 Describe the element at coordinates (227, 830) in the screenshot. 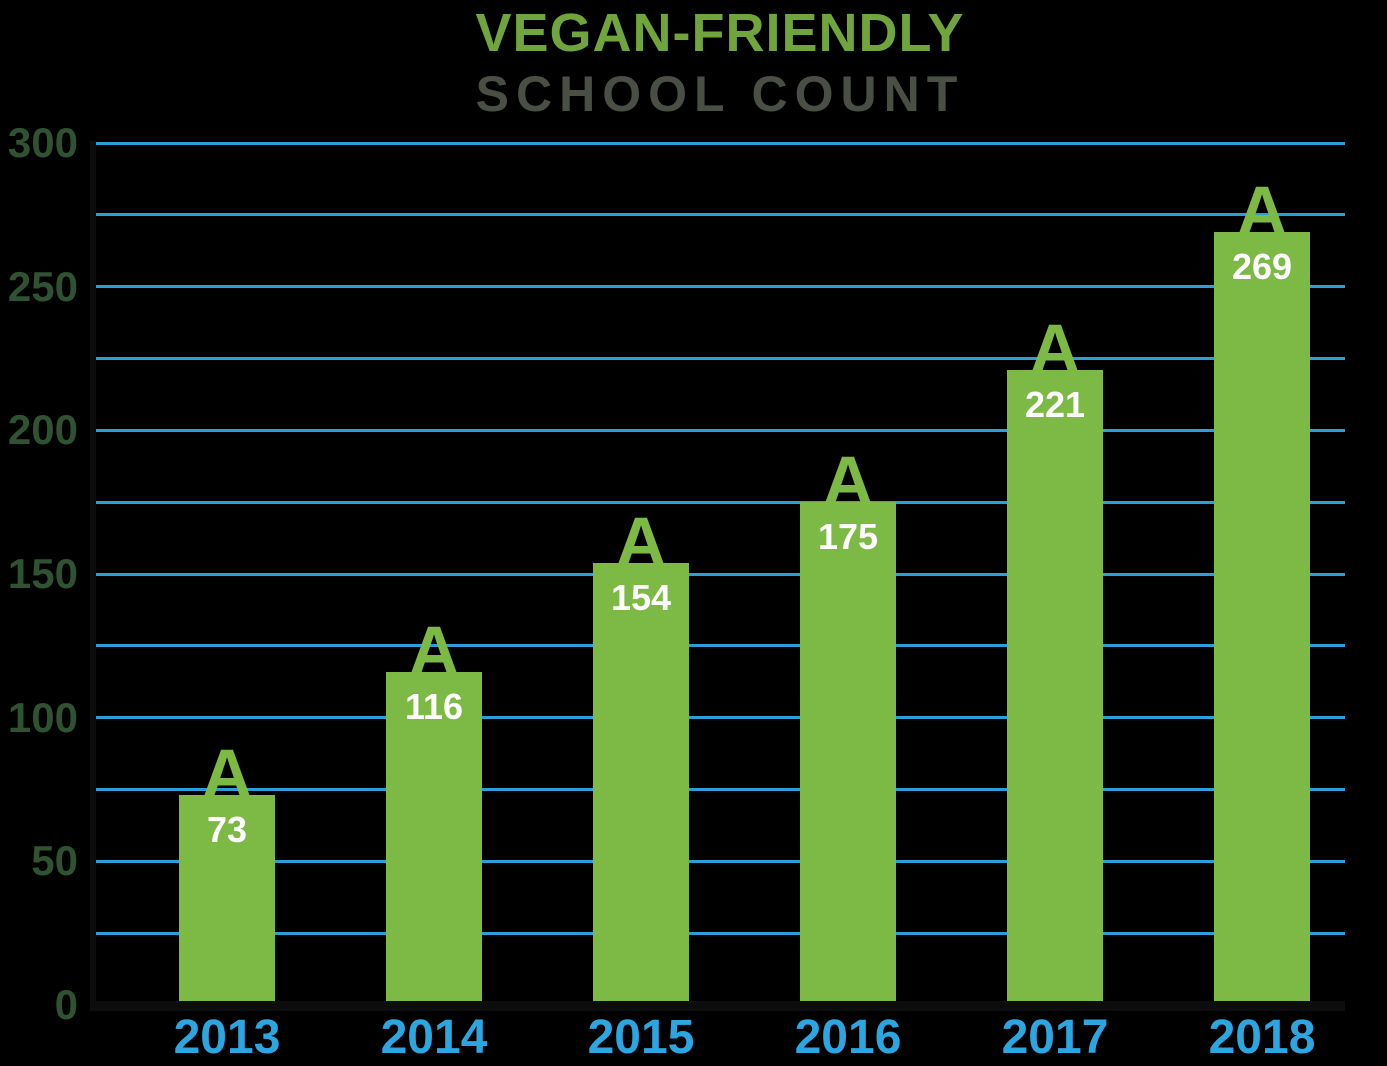

I see `bar-value-label: 73` at that location.